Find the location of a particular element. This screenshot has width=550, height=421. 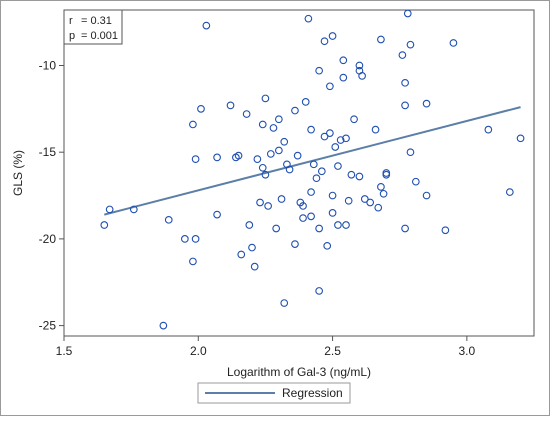

legend: Regression is located at coordinates (274, 393).